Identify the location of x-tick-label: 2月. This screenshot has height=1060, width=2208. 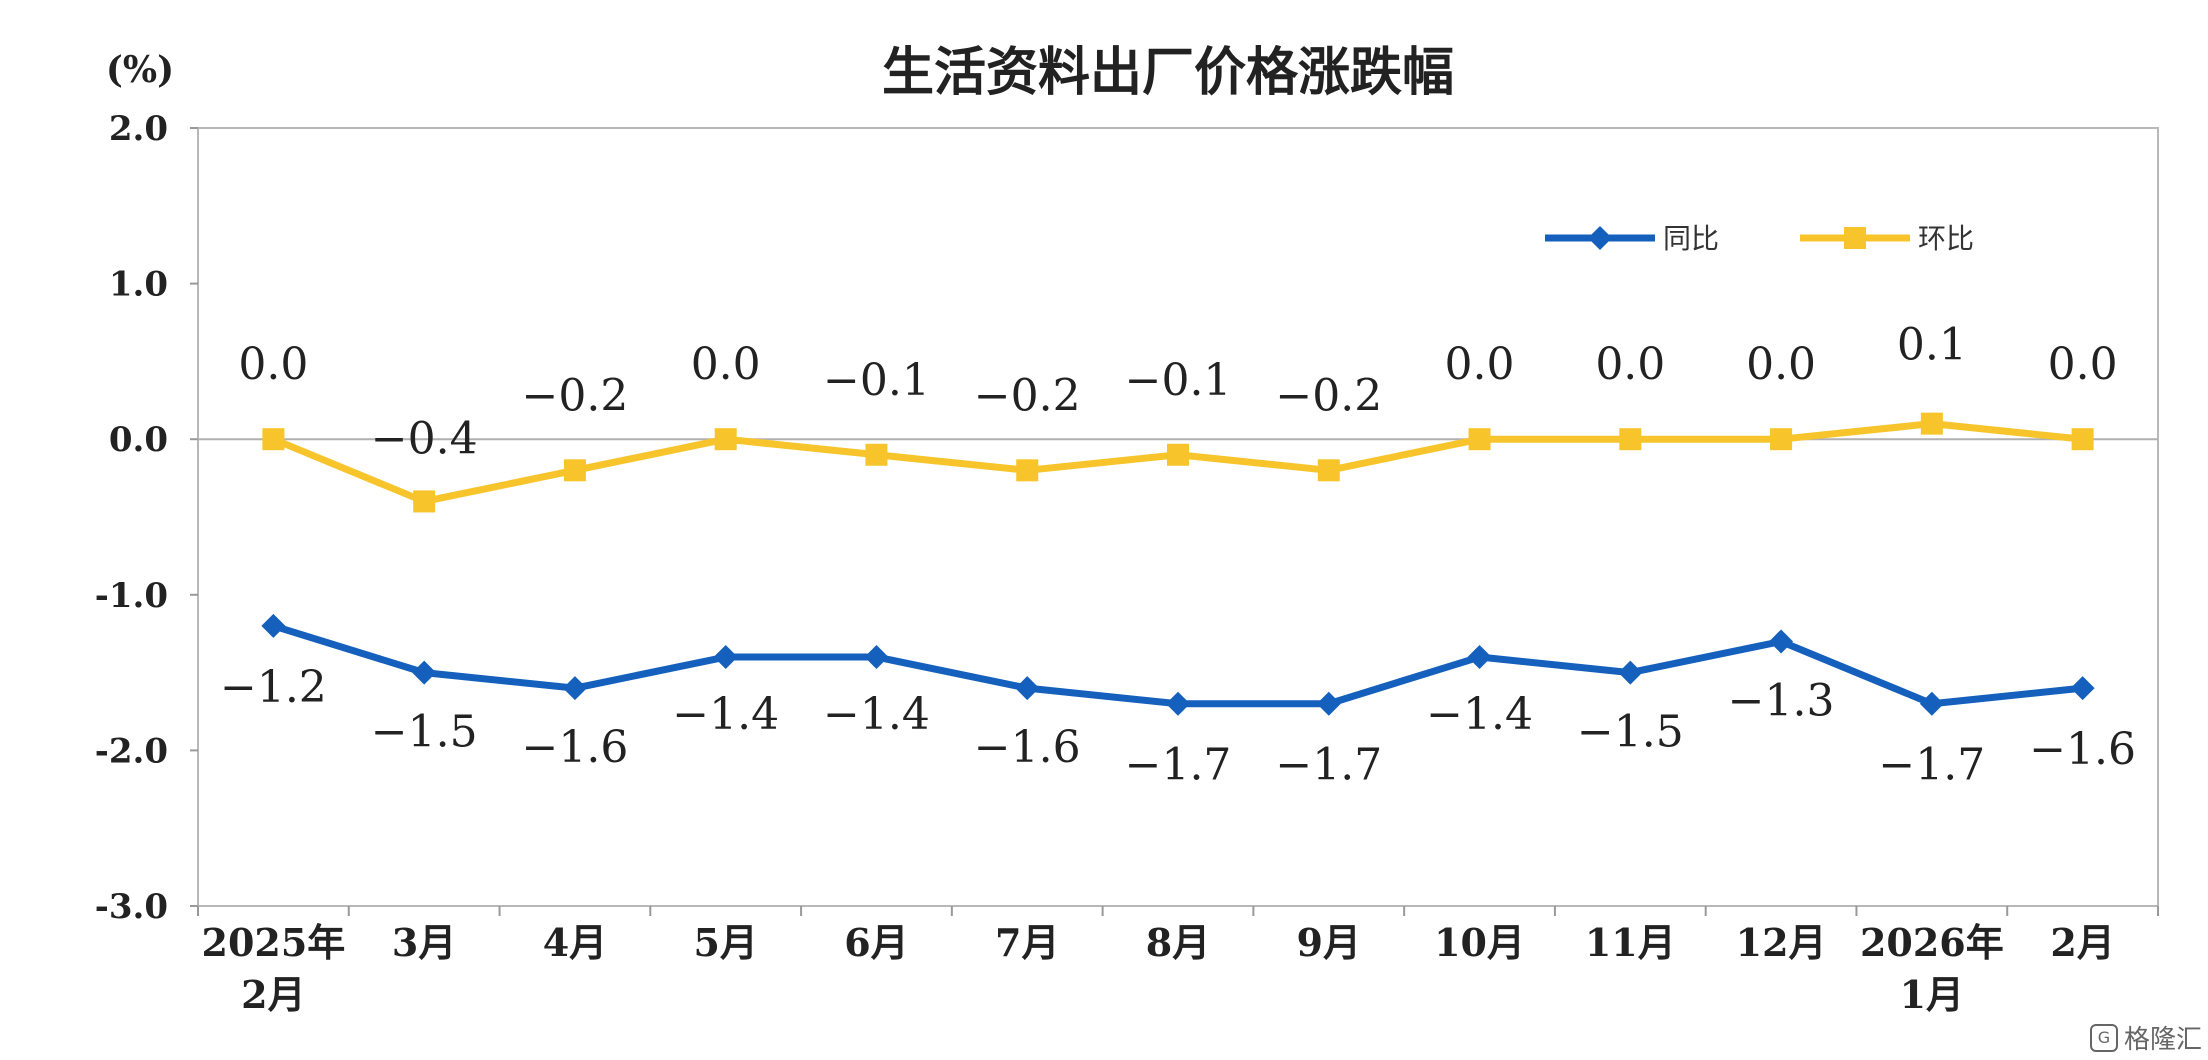
(2082, 942).